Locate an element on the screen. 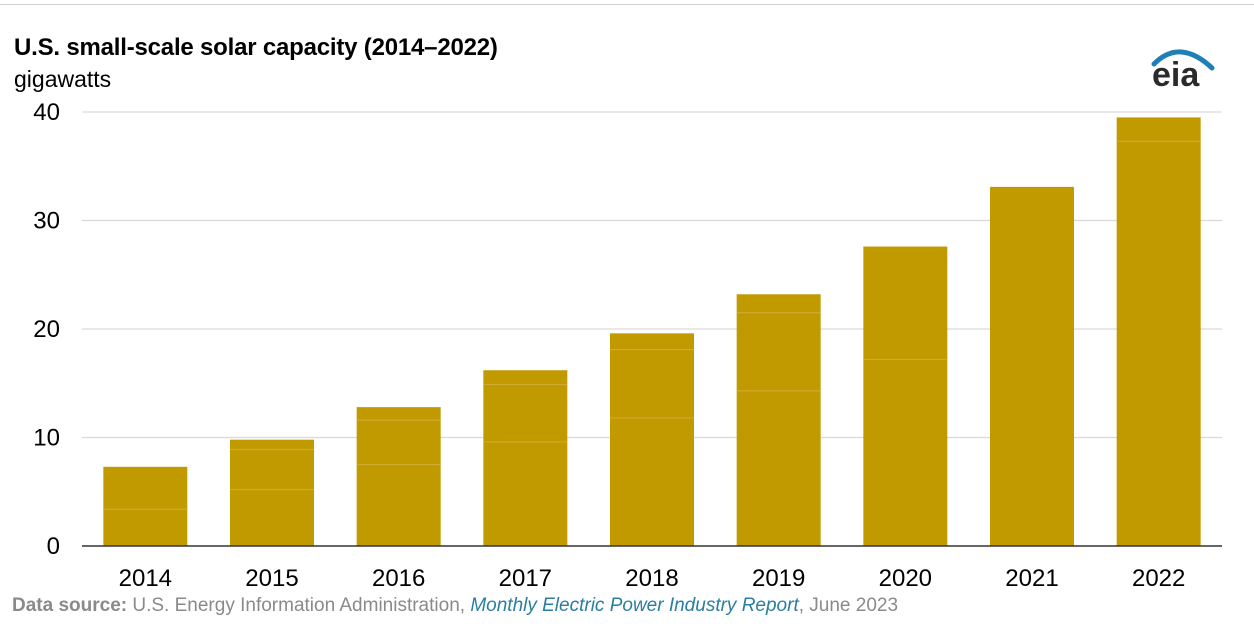 The height and width of the screenshot is (630, 1254). y-tick-label-20: 20 is located at coordinates (46, 329).